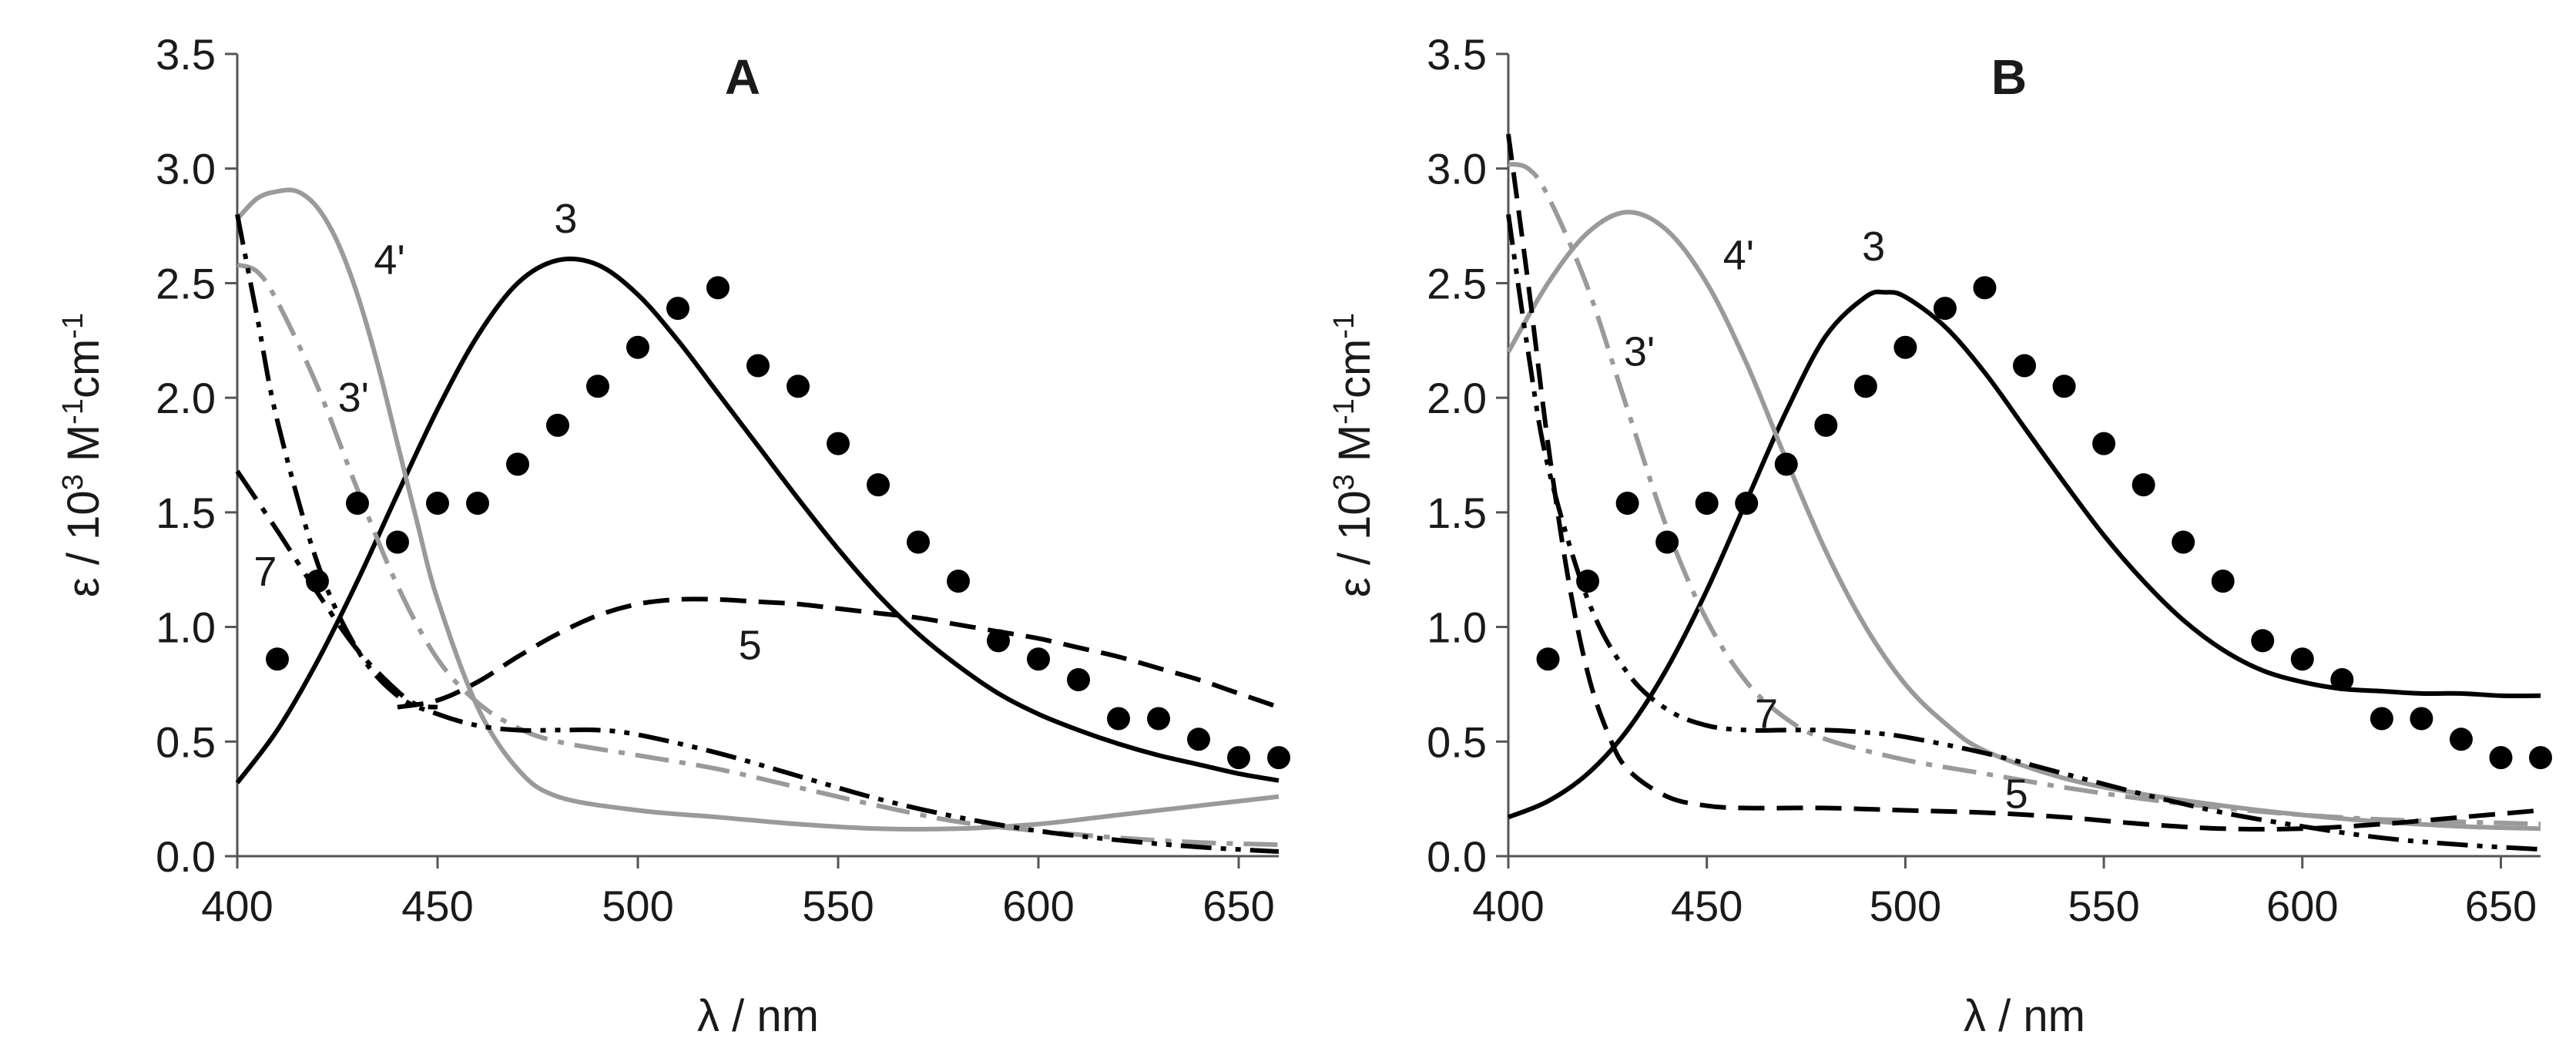  Describe the element at coordinates (742, 77) in the screenshot. I see `panel-title: A` at that location.